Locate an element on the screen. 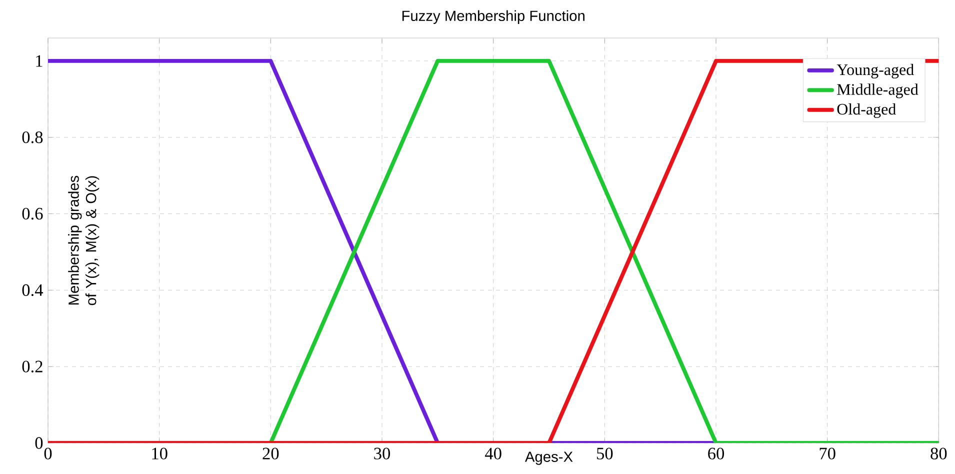  y-tick-label: 0.4 is located at coordinates (33, 290).